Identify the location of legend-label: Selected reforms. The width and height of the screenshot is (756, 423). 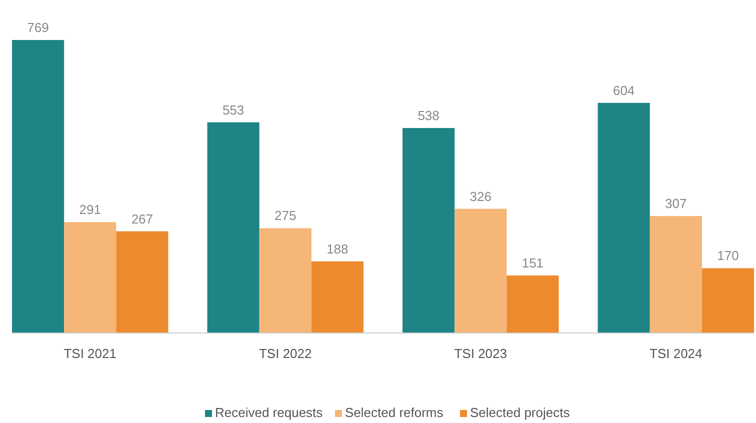
(394, 412).